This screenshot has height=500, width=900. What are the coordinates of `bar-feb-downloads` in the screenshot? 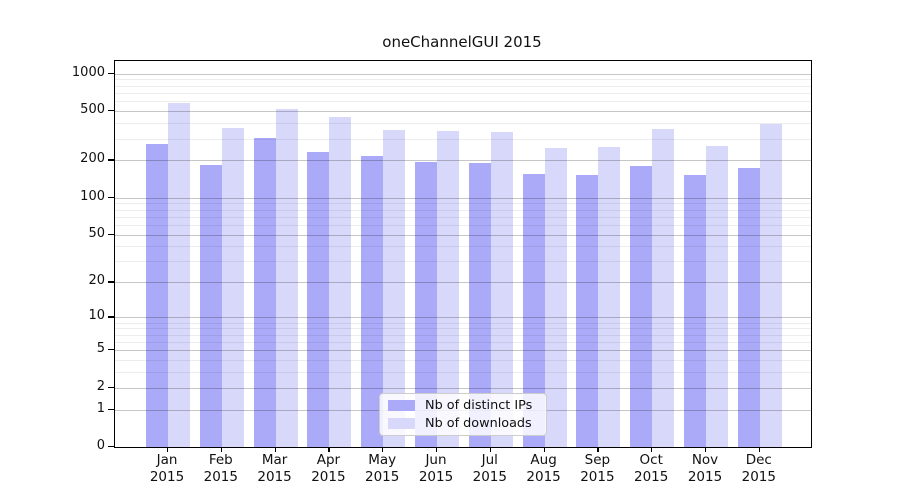 It's located at (232, 287).